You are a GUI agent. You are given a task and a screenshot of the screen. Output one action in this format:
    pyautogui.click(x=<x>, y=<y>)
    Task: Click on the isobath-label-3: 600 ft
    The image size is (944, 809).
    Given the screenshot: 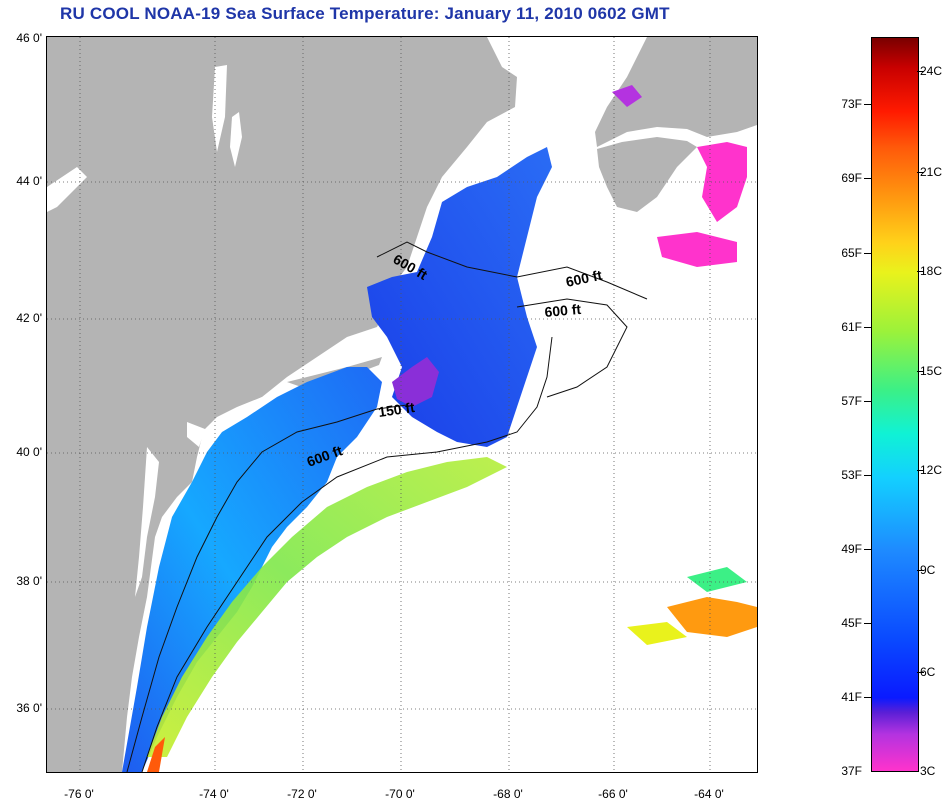 What is the action you would take?
    pyautogui.click(x=563, y=310)
    